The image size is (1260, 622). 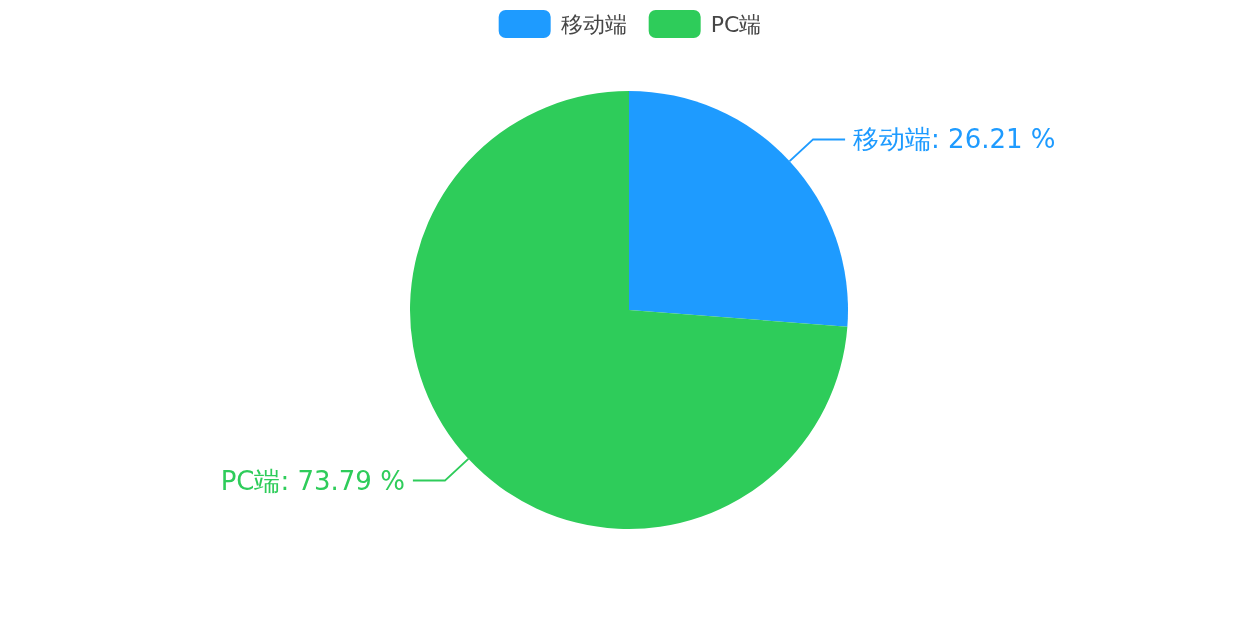 I want to click on legend-label: PC端, so click(x=736, y=24).